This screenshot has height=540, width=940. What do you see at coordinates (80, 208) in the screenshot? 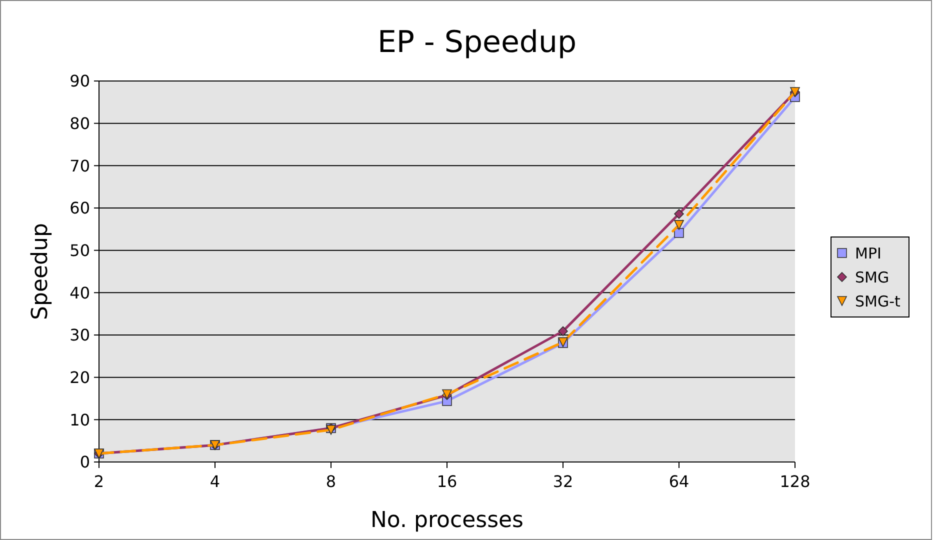
I see `y-tick-label: 60` at bounding box center [80, 208].